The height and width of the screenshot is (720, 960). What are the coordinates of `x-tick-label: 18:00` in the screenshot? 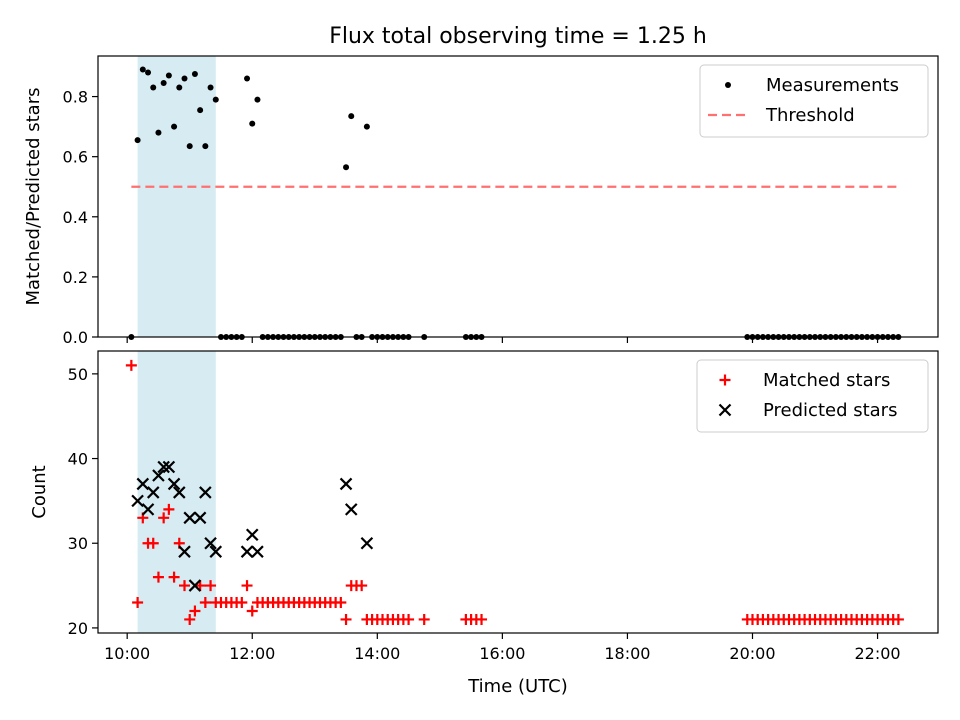 It's located at (627, 653).